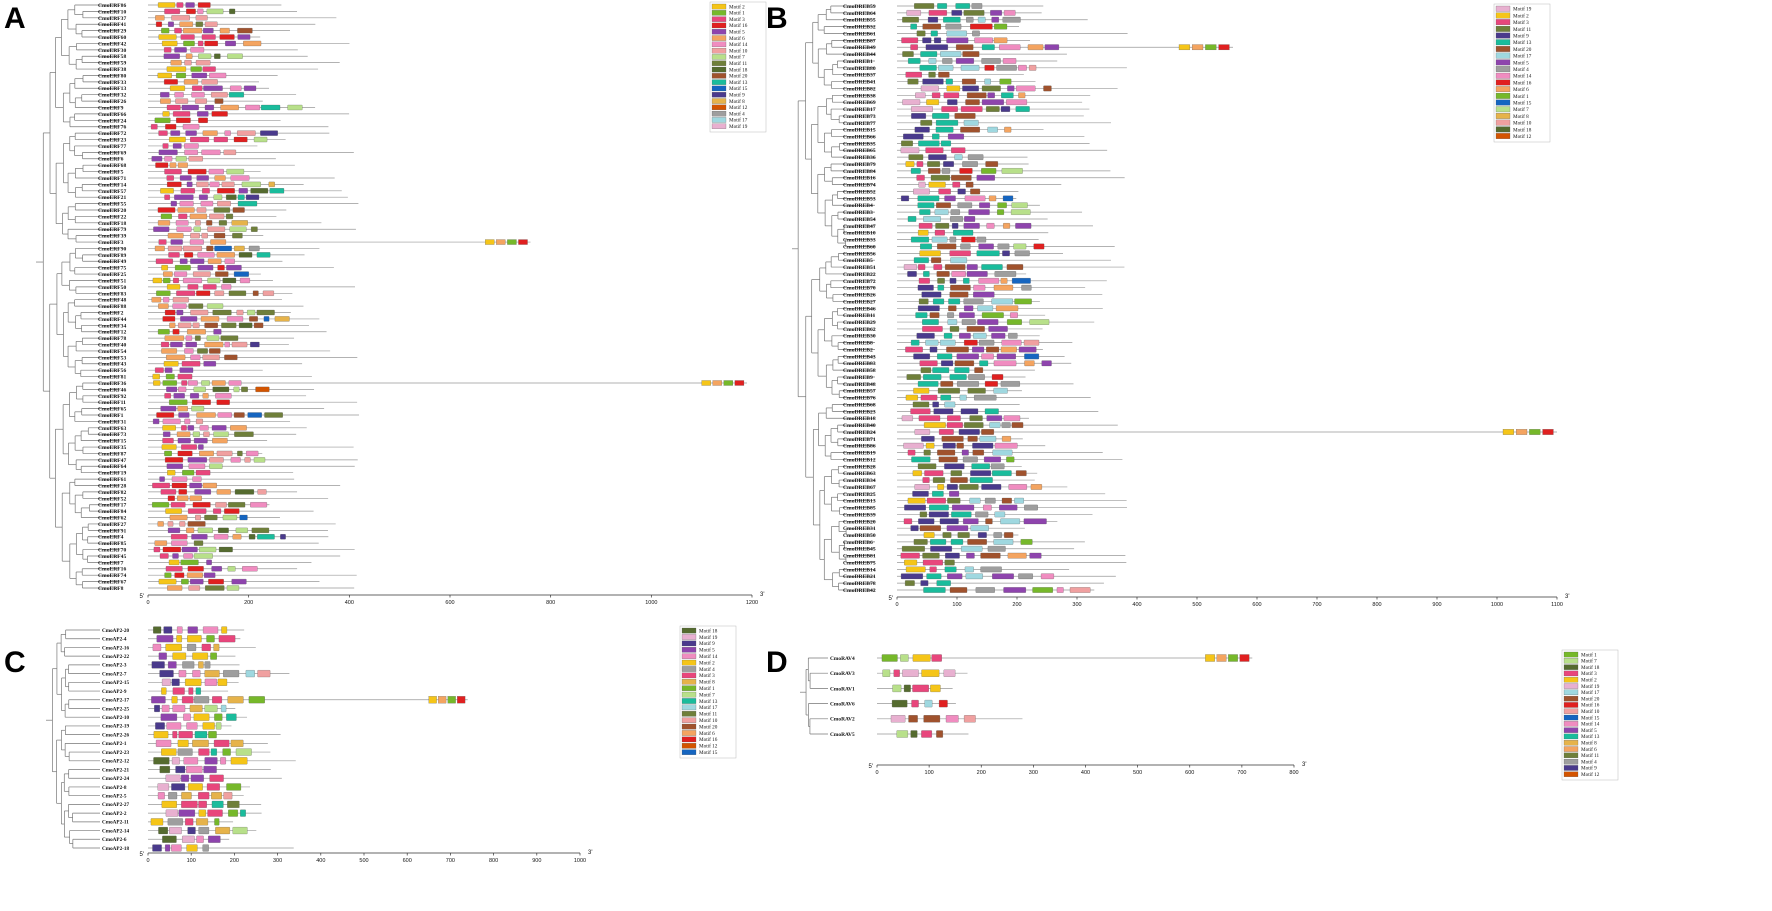 This screenshot has height=911, width=1772. What do you see at coordinates (859, 48) in the screenshot?
I see `gene-name: CmoDREB49` at bounding box center [859, 48].